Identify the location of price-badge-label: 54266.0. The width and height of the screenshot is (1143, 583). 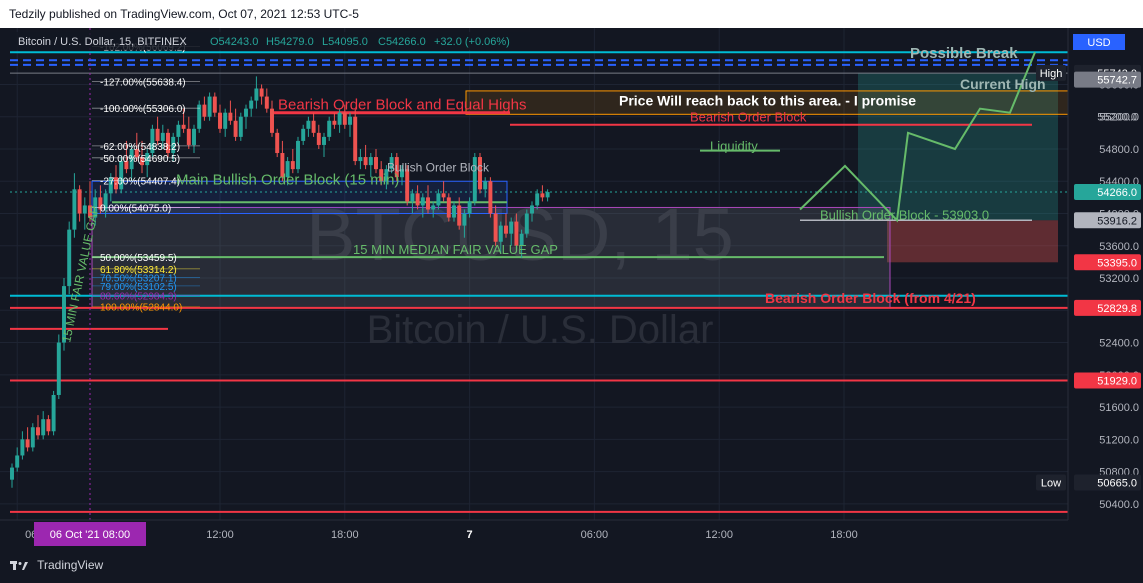
(1117, 193).